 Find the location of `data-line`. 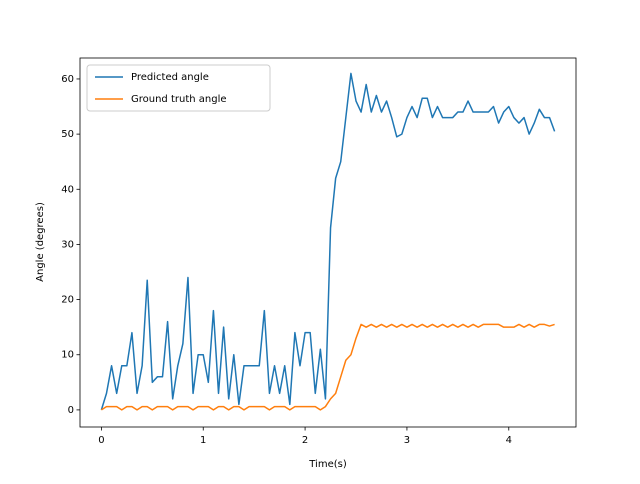

data-line is located at coordinates (327, 367).